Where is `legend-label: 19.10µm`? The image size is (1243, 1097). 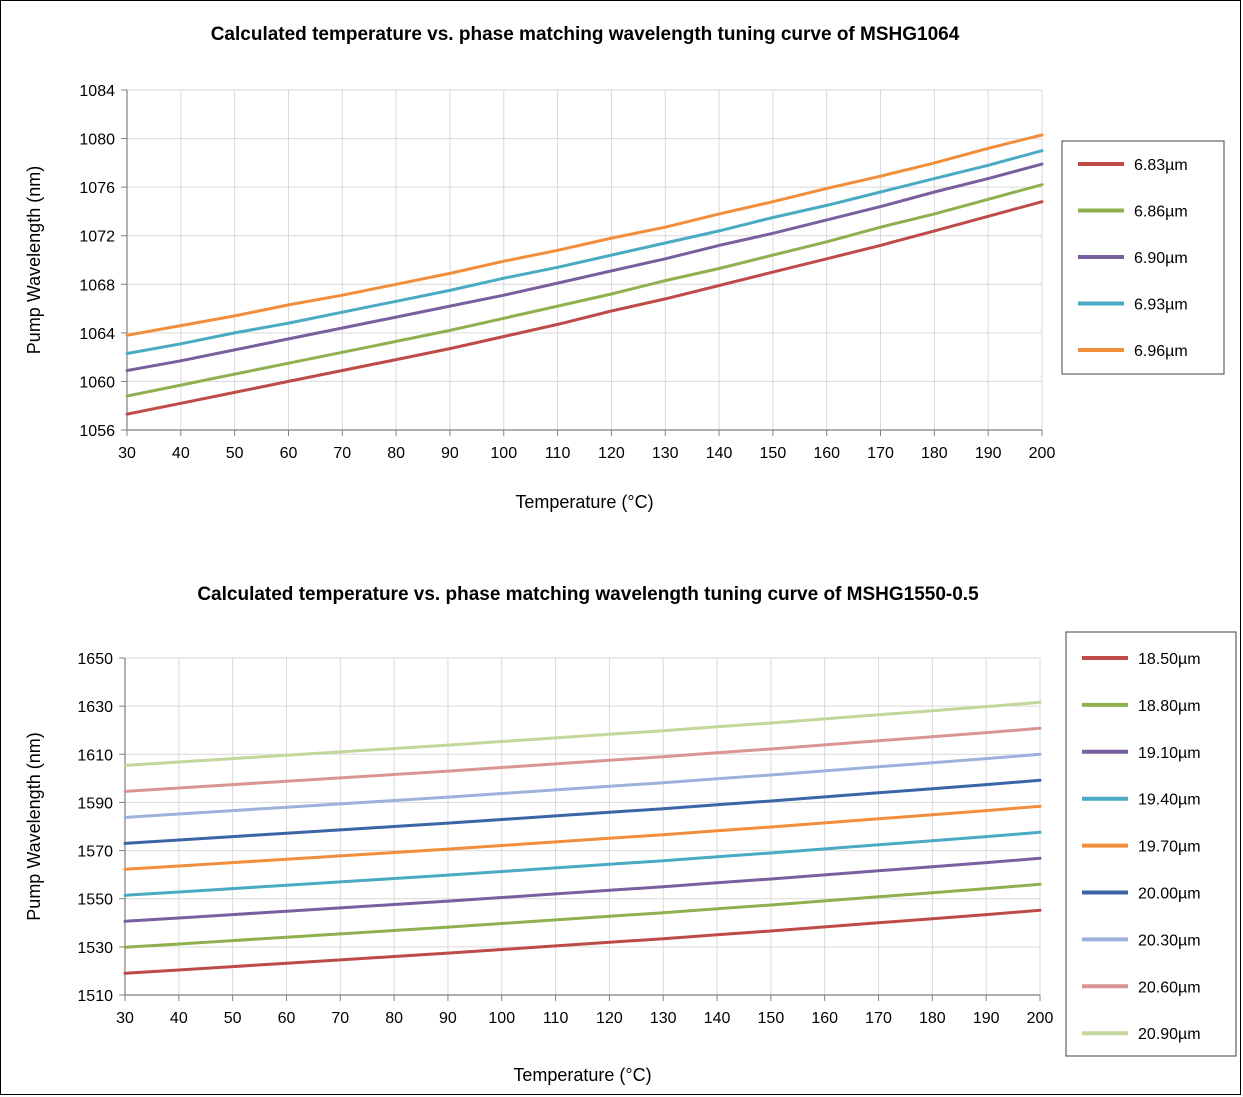 legend-label: 19.10µm is located at coordinates (1169, 753).